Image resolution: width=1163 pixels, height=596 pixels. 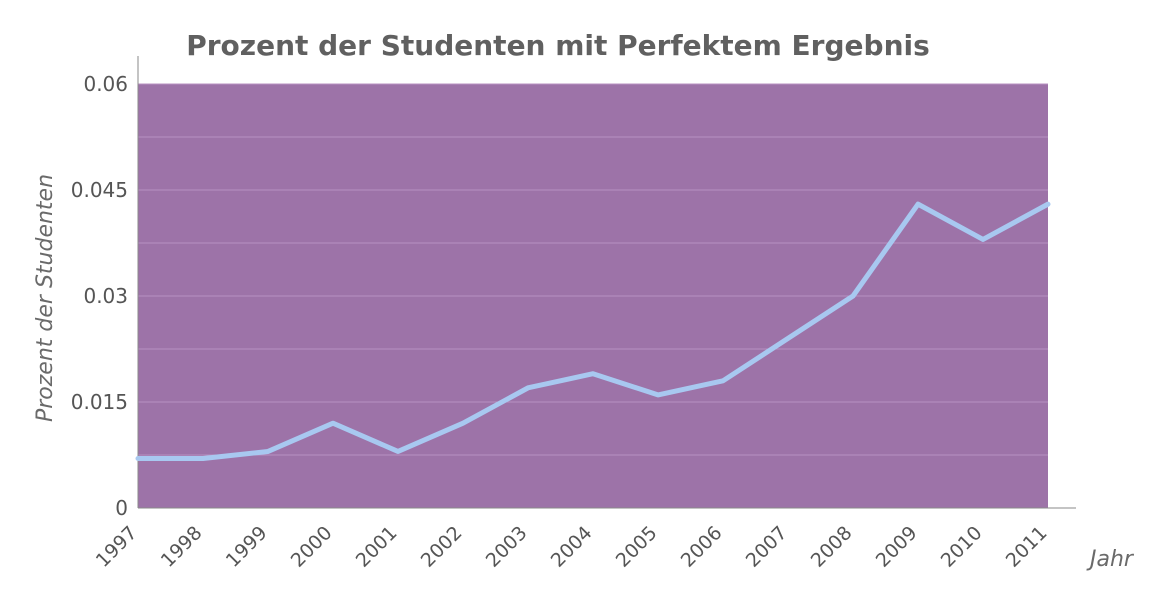 What do you see at coordinates (767, 547) in the screenshot?
I see `x-tick-label: 2007` at bounding box center [767, 547].